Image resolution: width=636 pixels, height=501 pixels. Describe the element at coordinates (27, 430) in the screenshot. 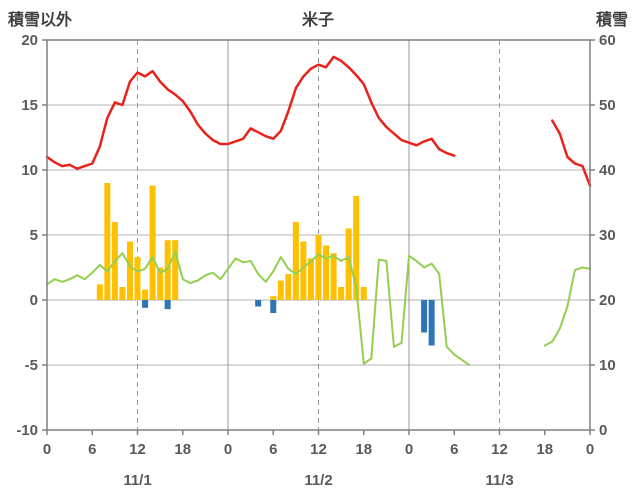

I see `svg-text: -10` at that location.